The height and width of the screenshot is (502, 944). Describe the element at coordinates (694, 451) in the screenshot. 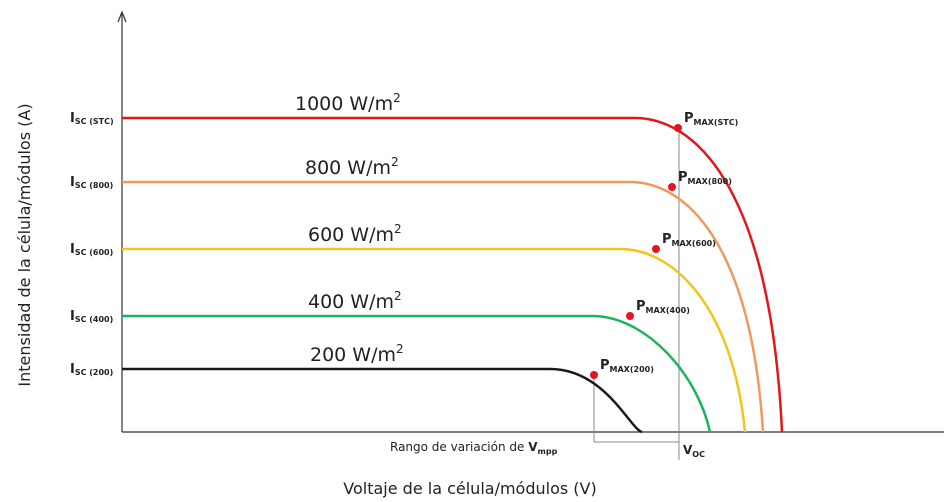

I see `voc-label: VOC` at that location.